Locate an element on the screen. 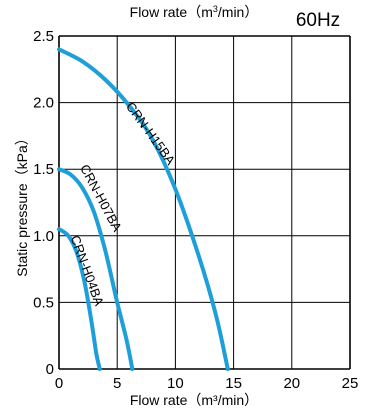  x-tick-label: 10 is located at coordinates (175, 383).